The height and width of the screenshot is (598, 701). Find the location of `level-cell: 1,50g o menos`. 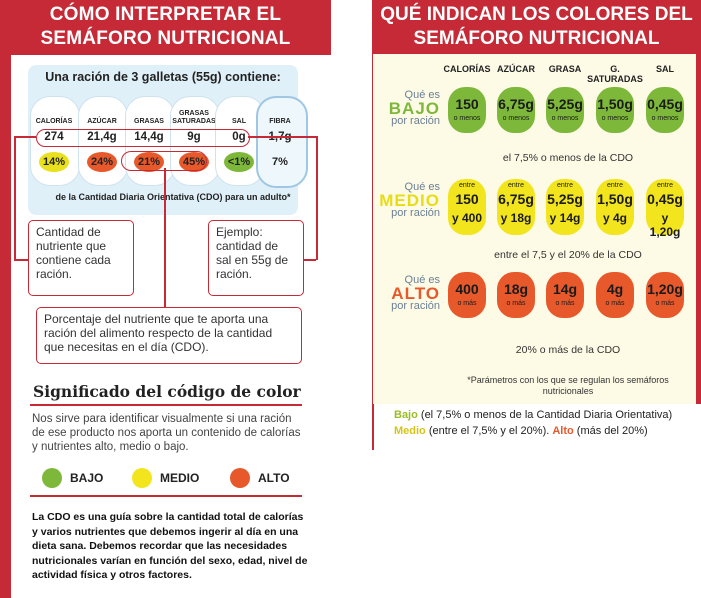

level-cell: 1,50g o menos is located at coordinates (615, 110).